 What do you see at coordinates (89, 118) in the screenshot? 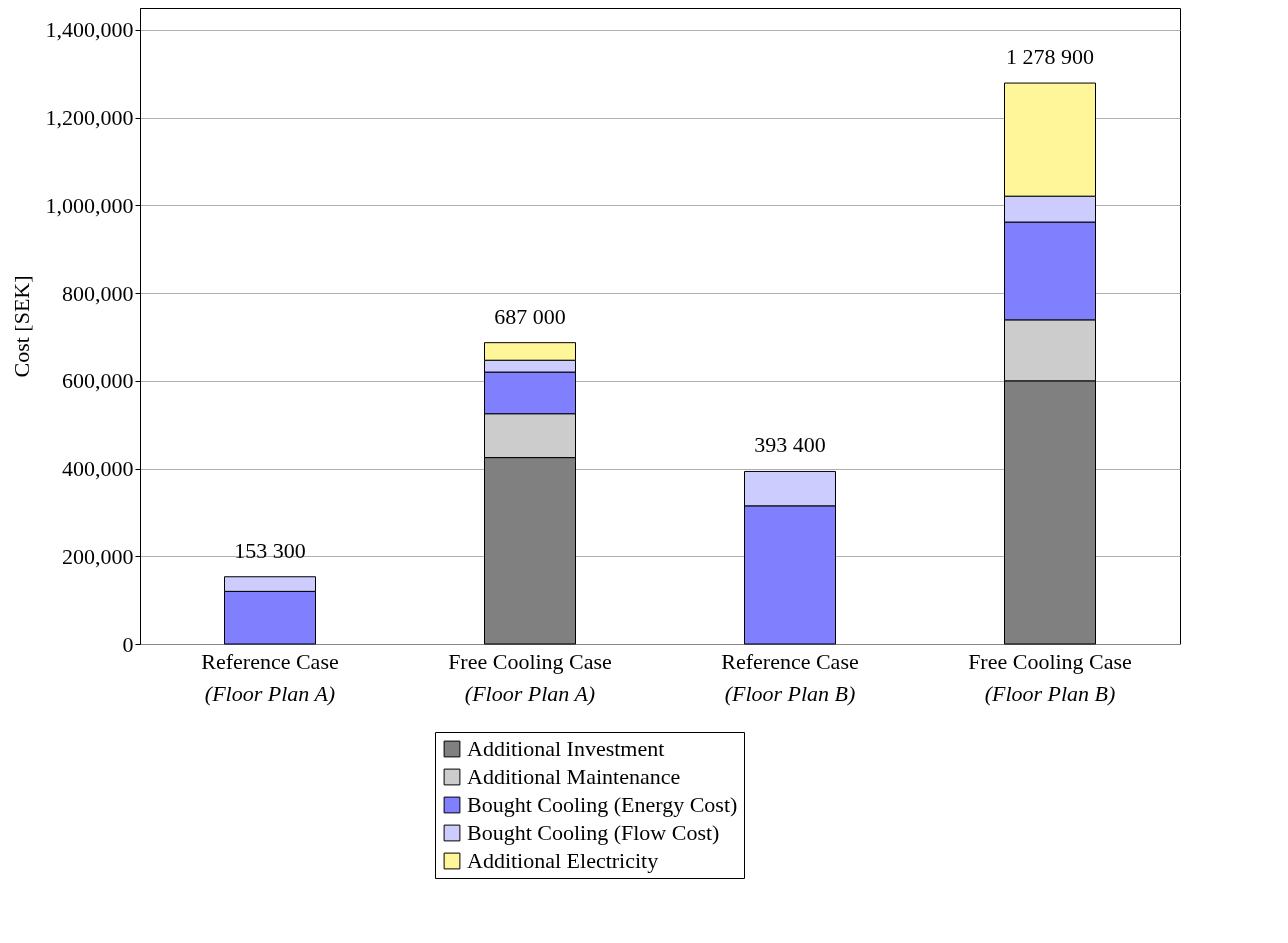
I see `y-tick-label: 1,200,000` at bounding box center [89, 118].